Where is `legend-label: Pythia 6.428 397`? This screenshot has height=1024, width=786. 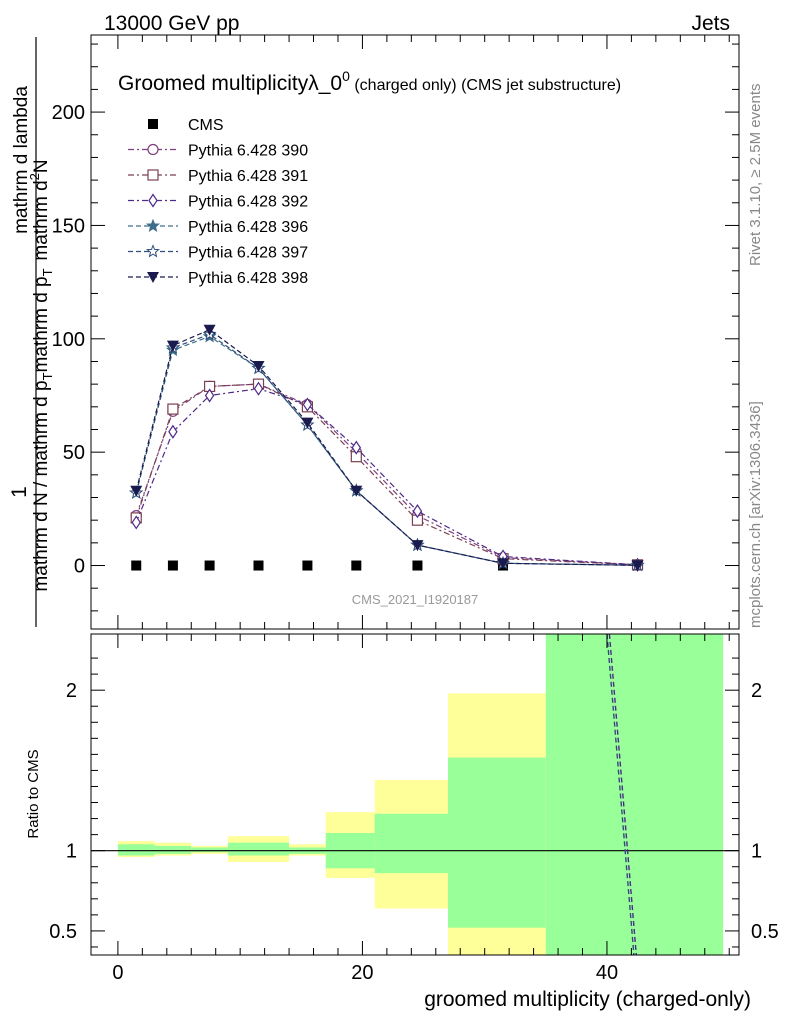 legend-label: Pythia 6.428 397 is located at coordinates (248, 253).